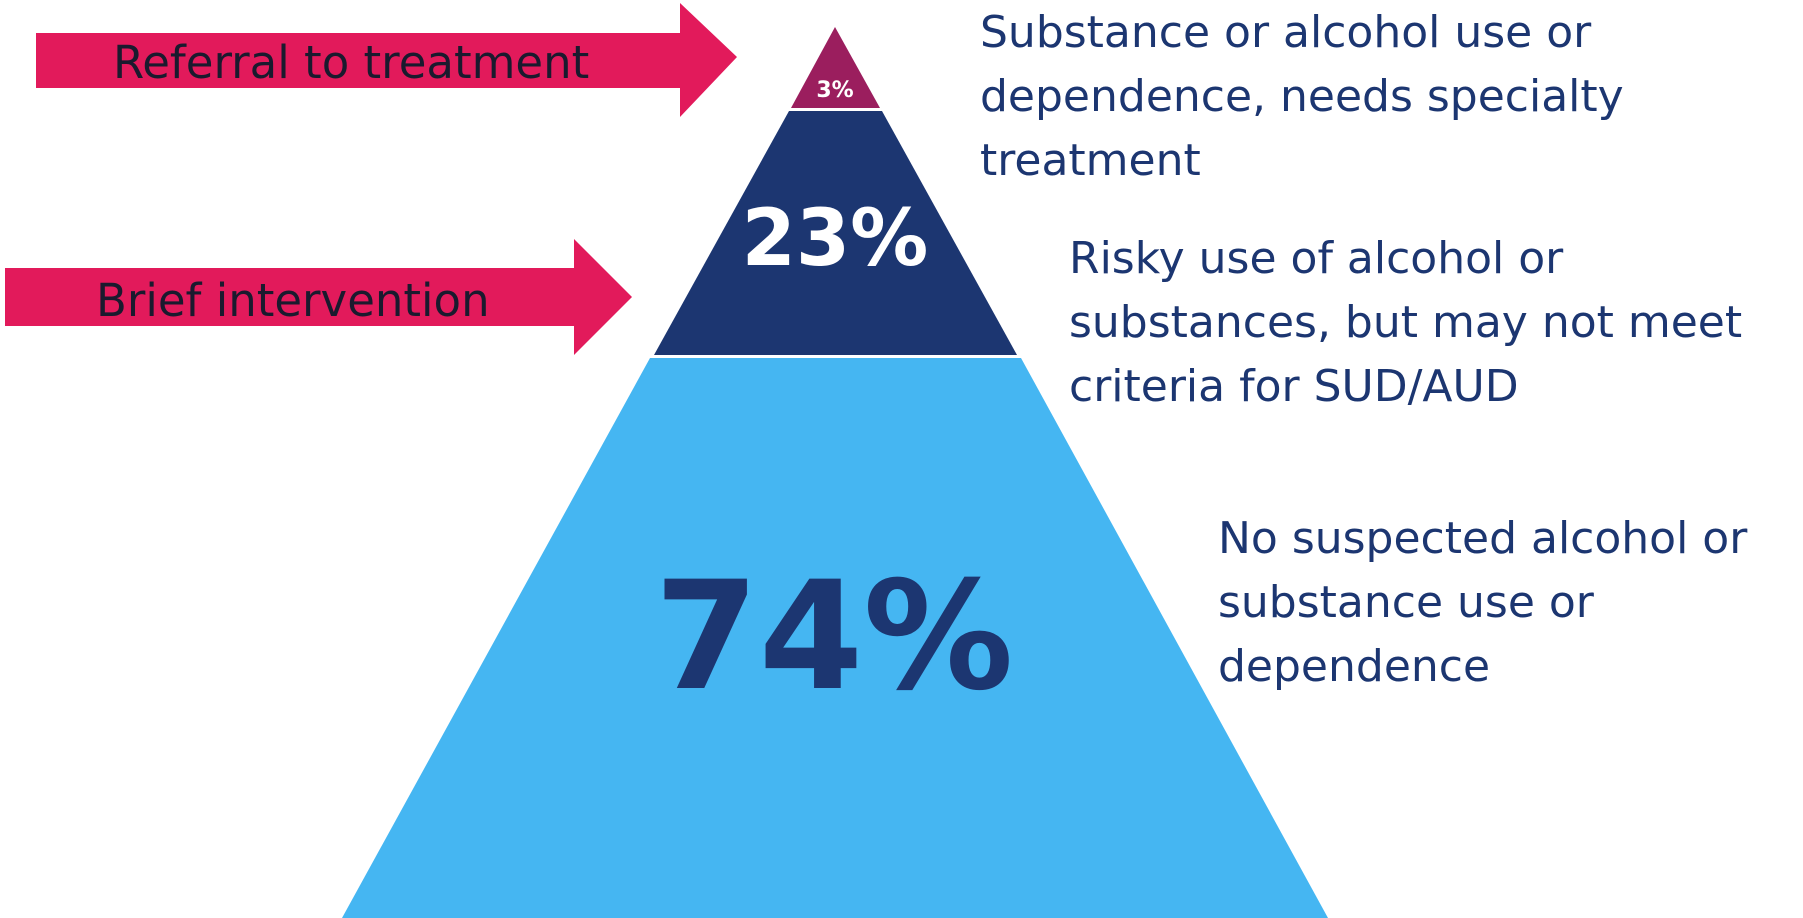  What do you see at coordinates (1090, 160) in the screenshot?
I see `tier-top-description-line: treatment` at bounding box center [1090, 160].